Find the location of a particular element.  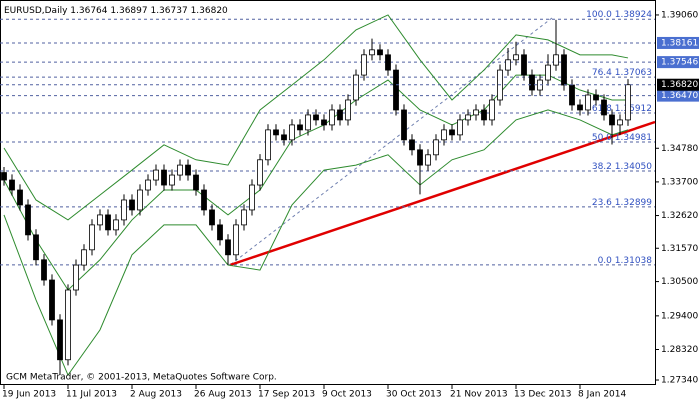

fibo-price: 1.37063 is located at coordinates (633, 73).